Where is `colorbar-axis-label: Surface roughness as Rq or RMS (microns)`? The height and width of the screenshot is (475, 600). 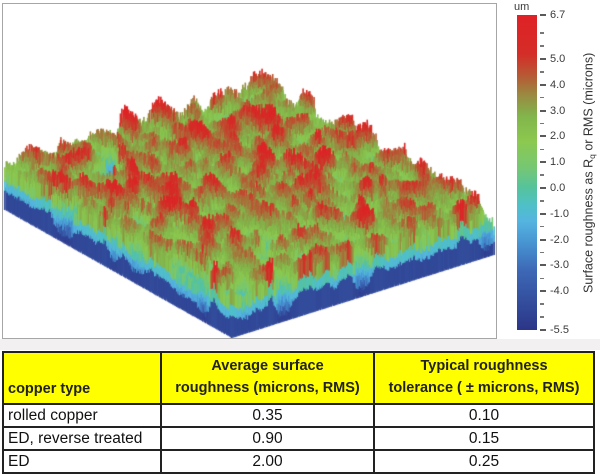
colorbar-axis-label: Surface roughness as Rq or RMS (microns) is located at coordinates (589, 173).